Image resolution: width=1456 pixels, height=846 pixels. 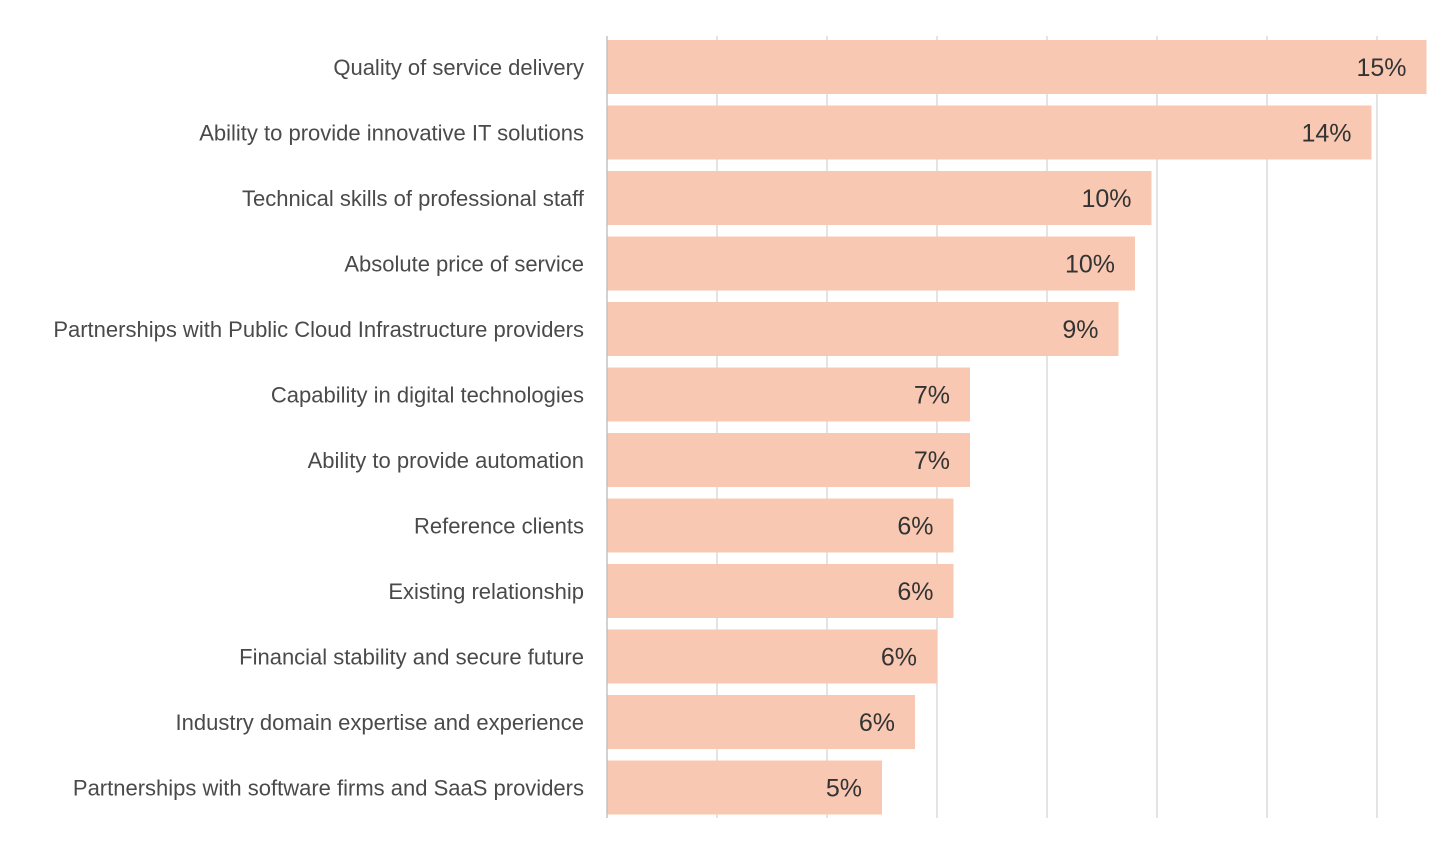 I want to click on value-label-8: 6%, so click(x=915, y=527).